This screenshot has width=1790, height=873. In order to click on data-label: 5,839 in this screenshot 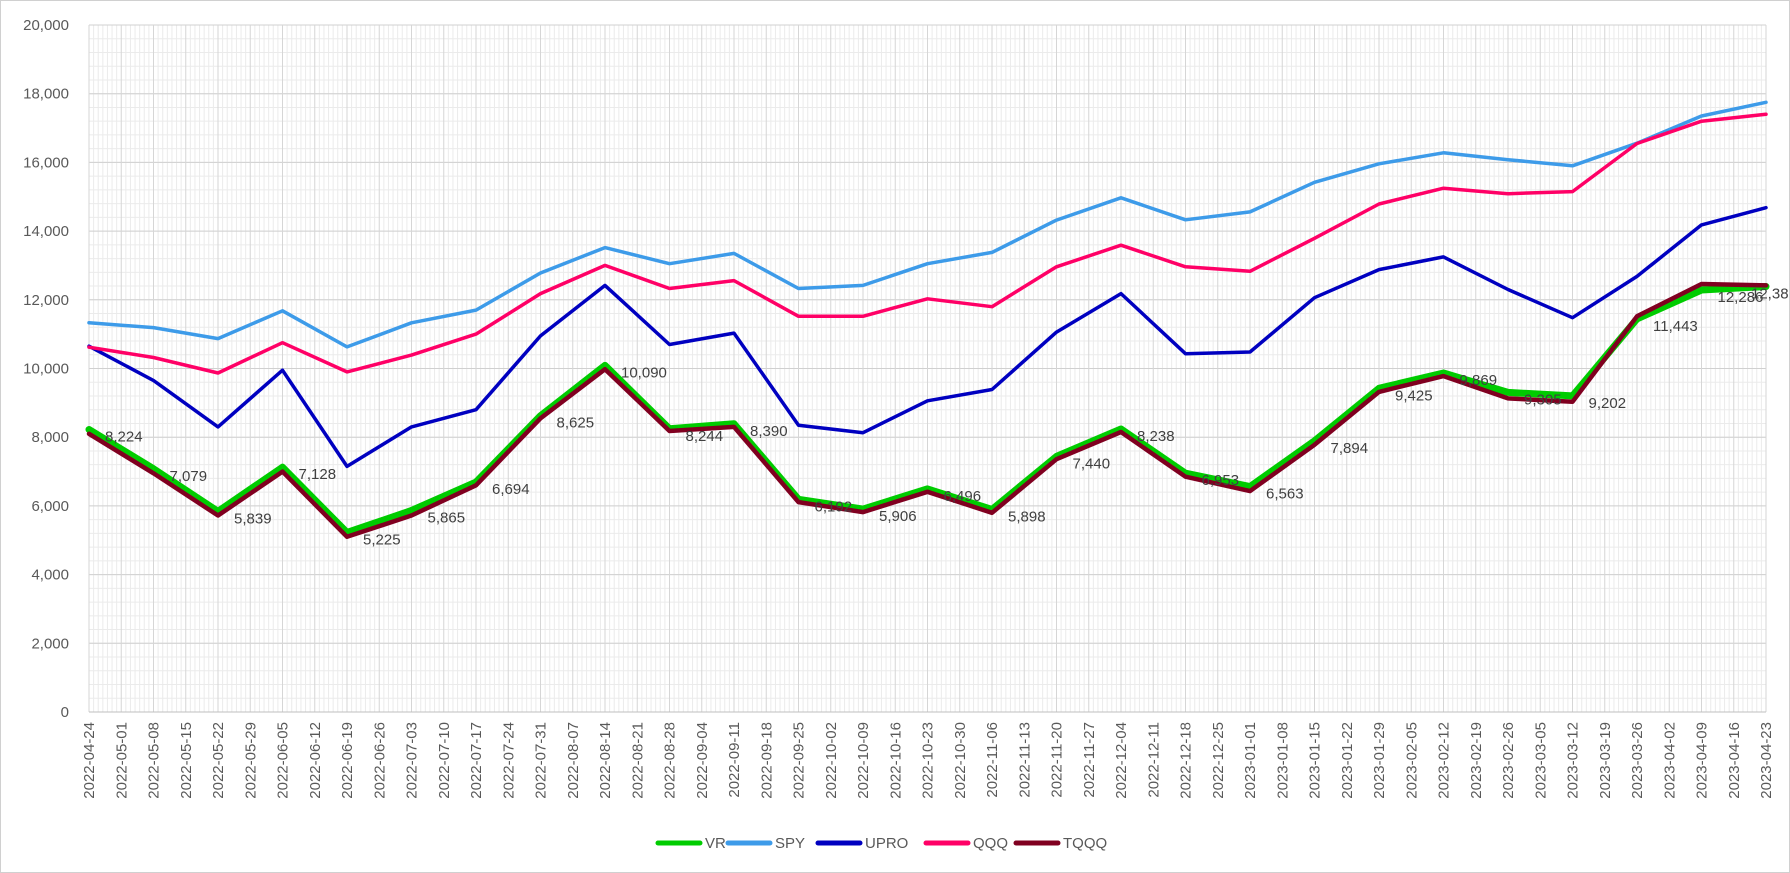, I will do `click(253, 518)`.